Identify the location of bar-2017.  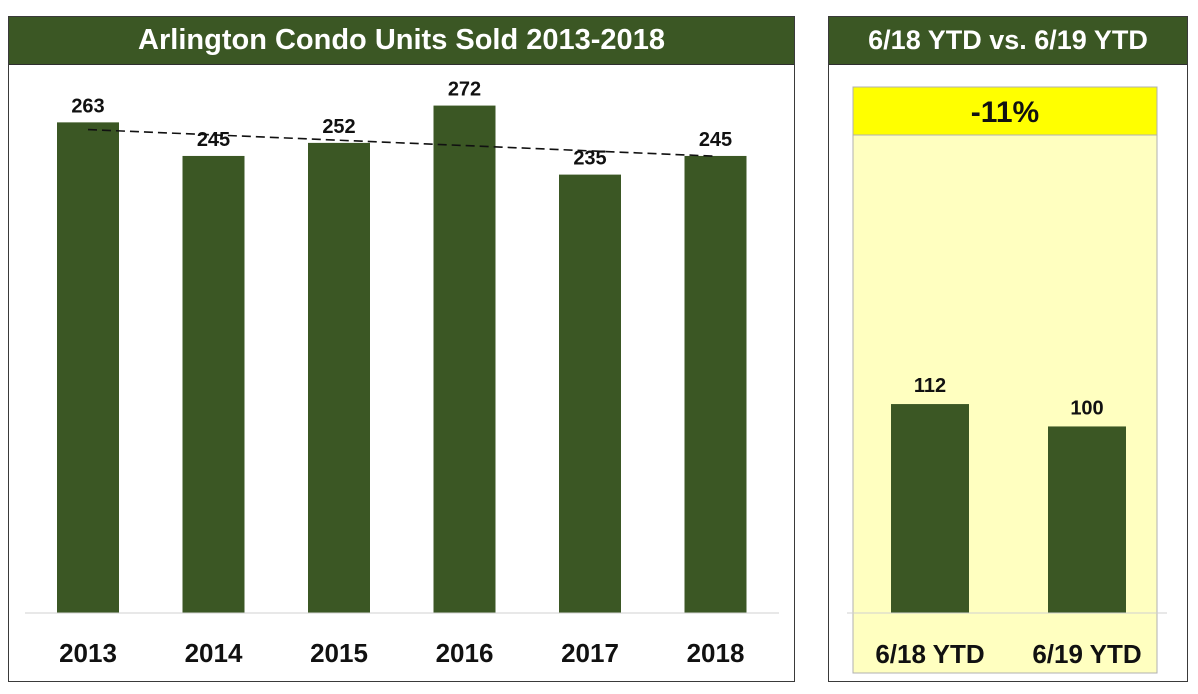
(590, 393).